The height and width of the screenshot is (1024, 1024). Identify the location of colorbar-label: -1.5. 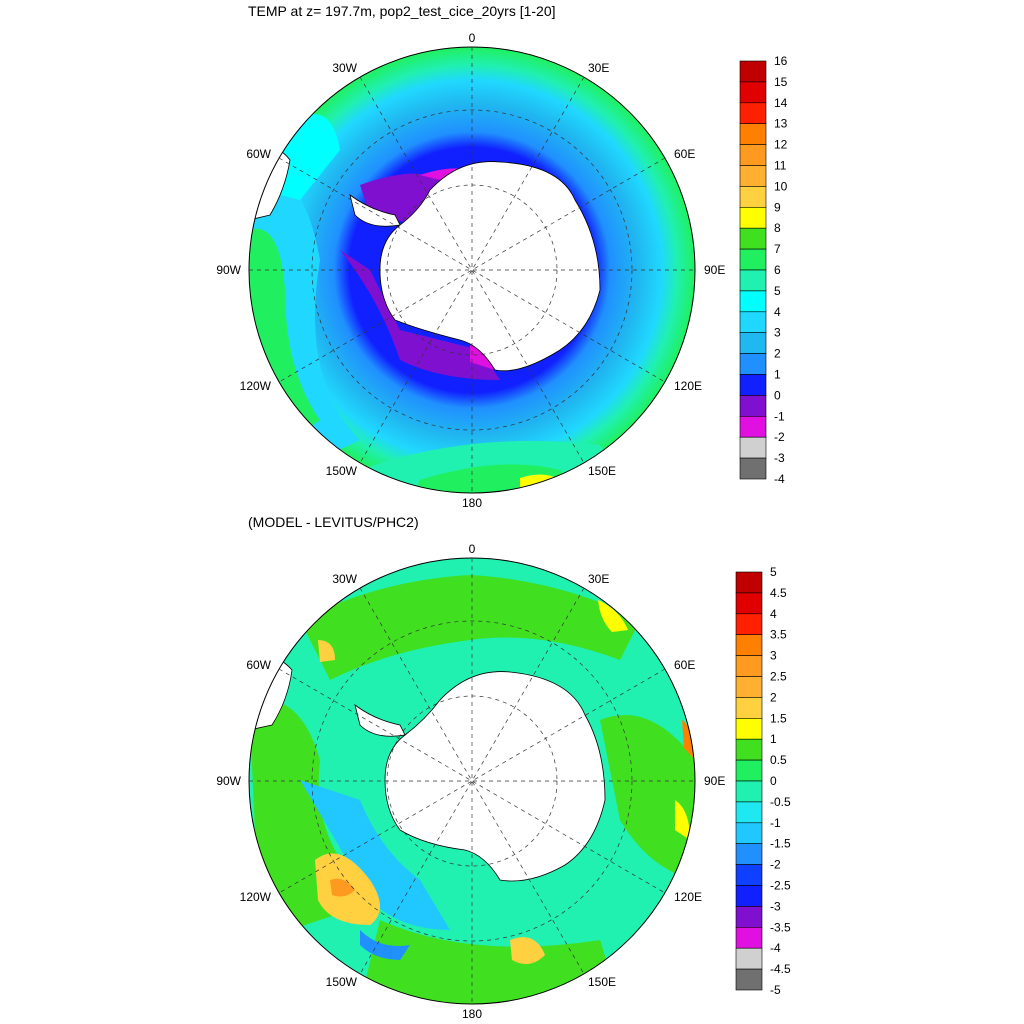
(780, 844).